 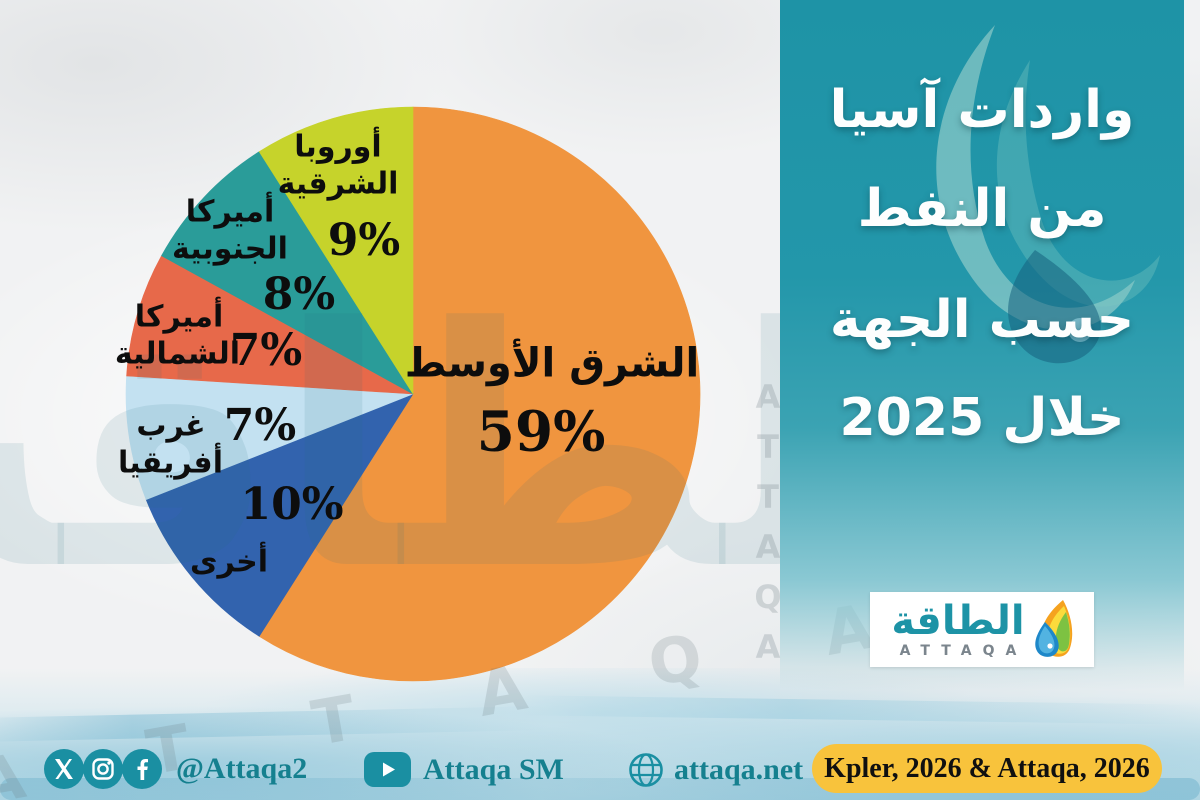 I want to click on website-url: attaqa.net, so click(x=739, y=769).